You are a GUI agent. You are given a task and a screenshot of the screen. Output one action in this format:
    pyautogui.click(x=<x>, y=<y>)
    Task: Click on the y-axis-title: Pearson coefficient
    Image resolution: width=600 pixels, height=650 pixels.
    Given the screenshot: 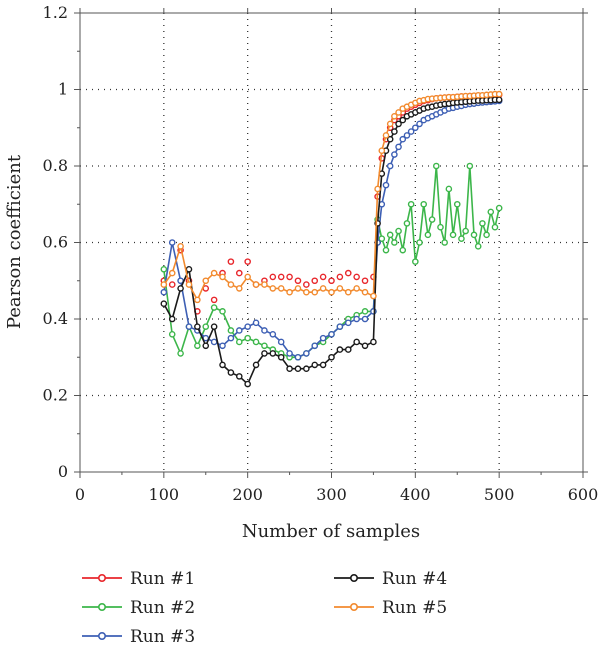 What is the action you would take?
    pyautogui.click(x=14, y=241)
    